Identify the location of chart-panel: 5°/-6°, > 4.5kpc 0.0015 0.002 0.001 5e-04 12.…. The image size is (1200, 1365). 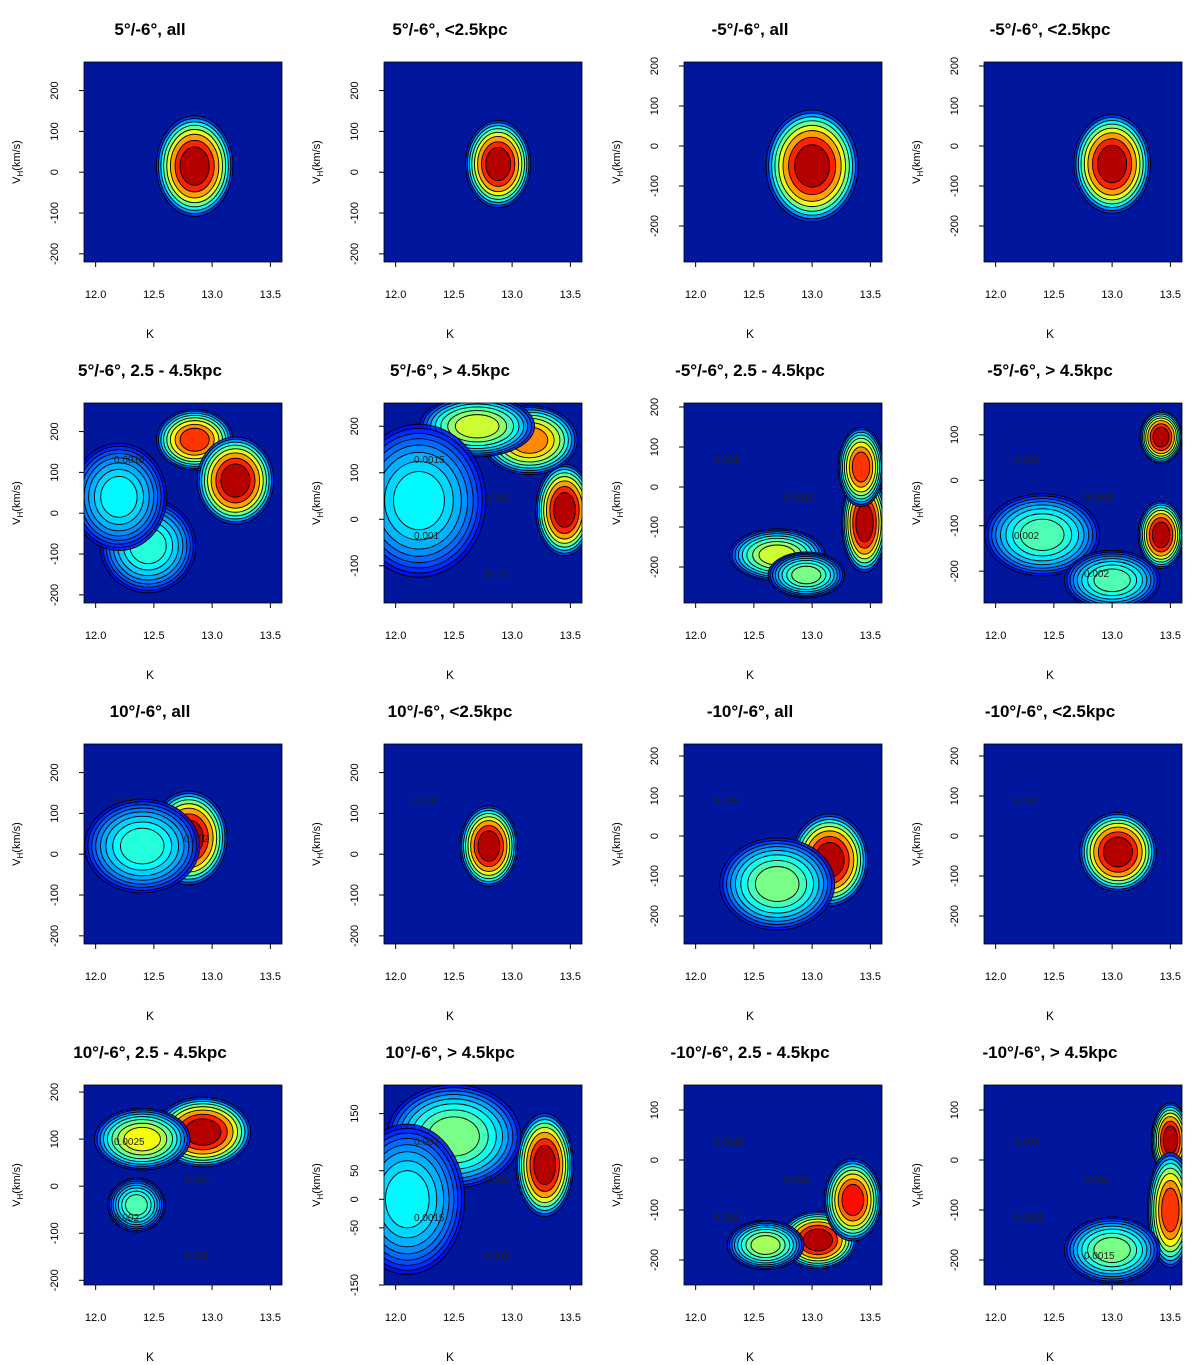
(450, 511).